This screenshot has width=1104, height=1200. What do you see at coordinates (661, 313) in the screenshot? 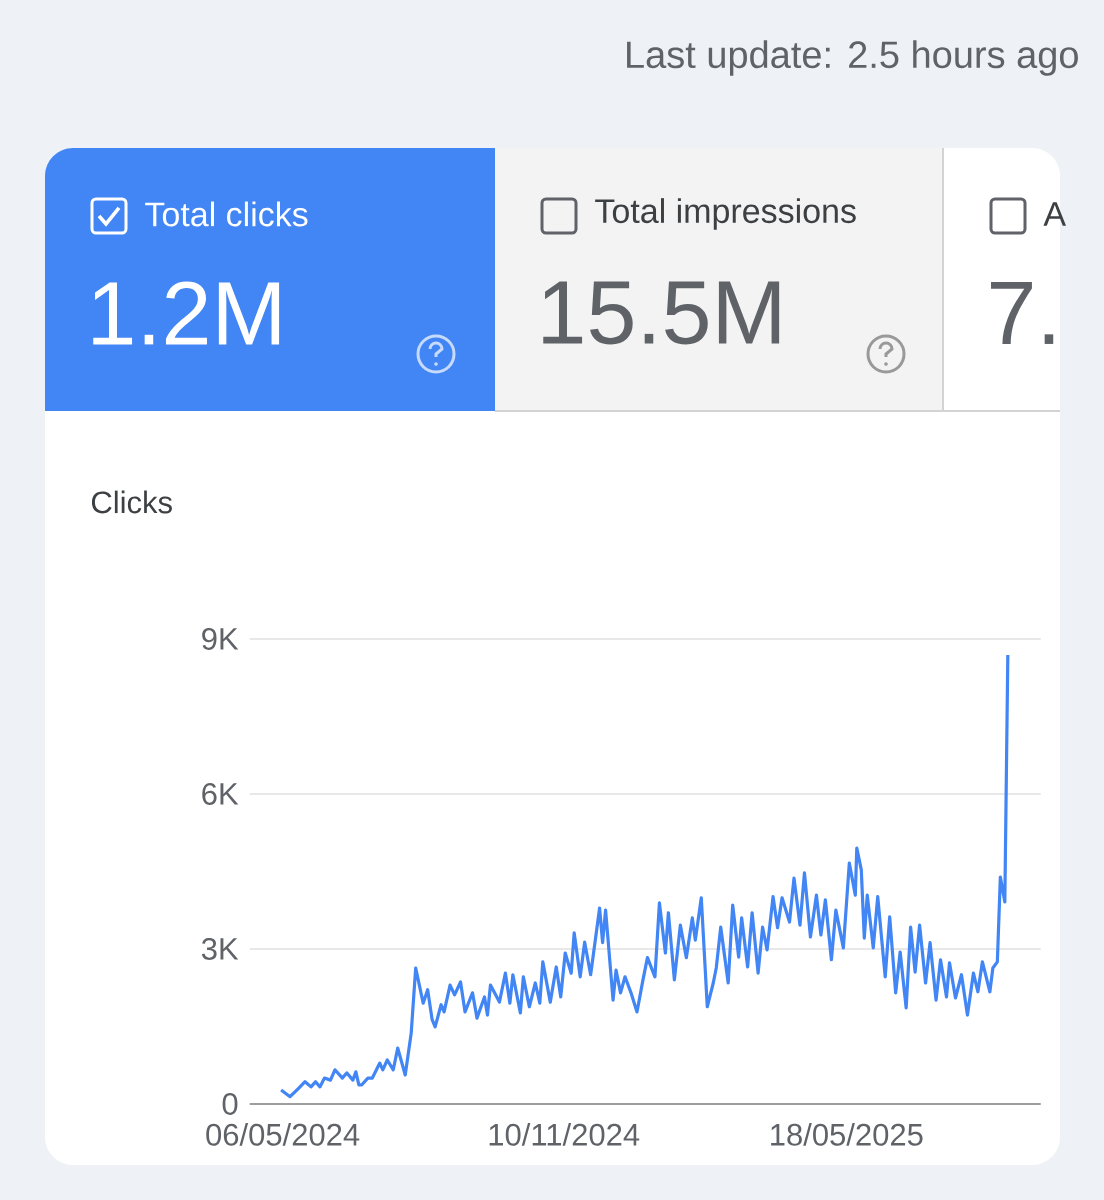
I see `text: 15.5M` at bounding box center [661, 313].